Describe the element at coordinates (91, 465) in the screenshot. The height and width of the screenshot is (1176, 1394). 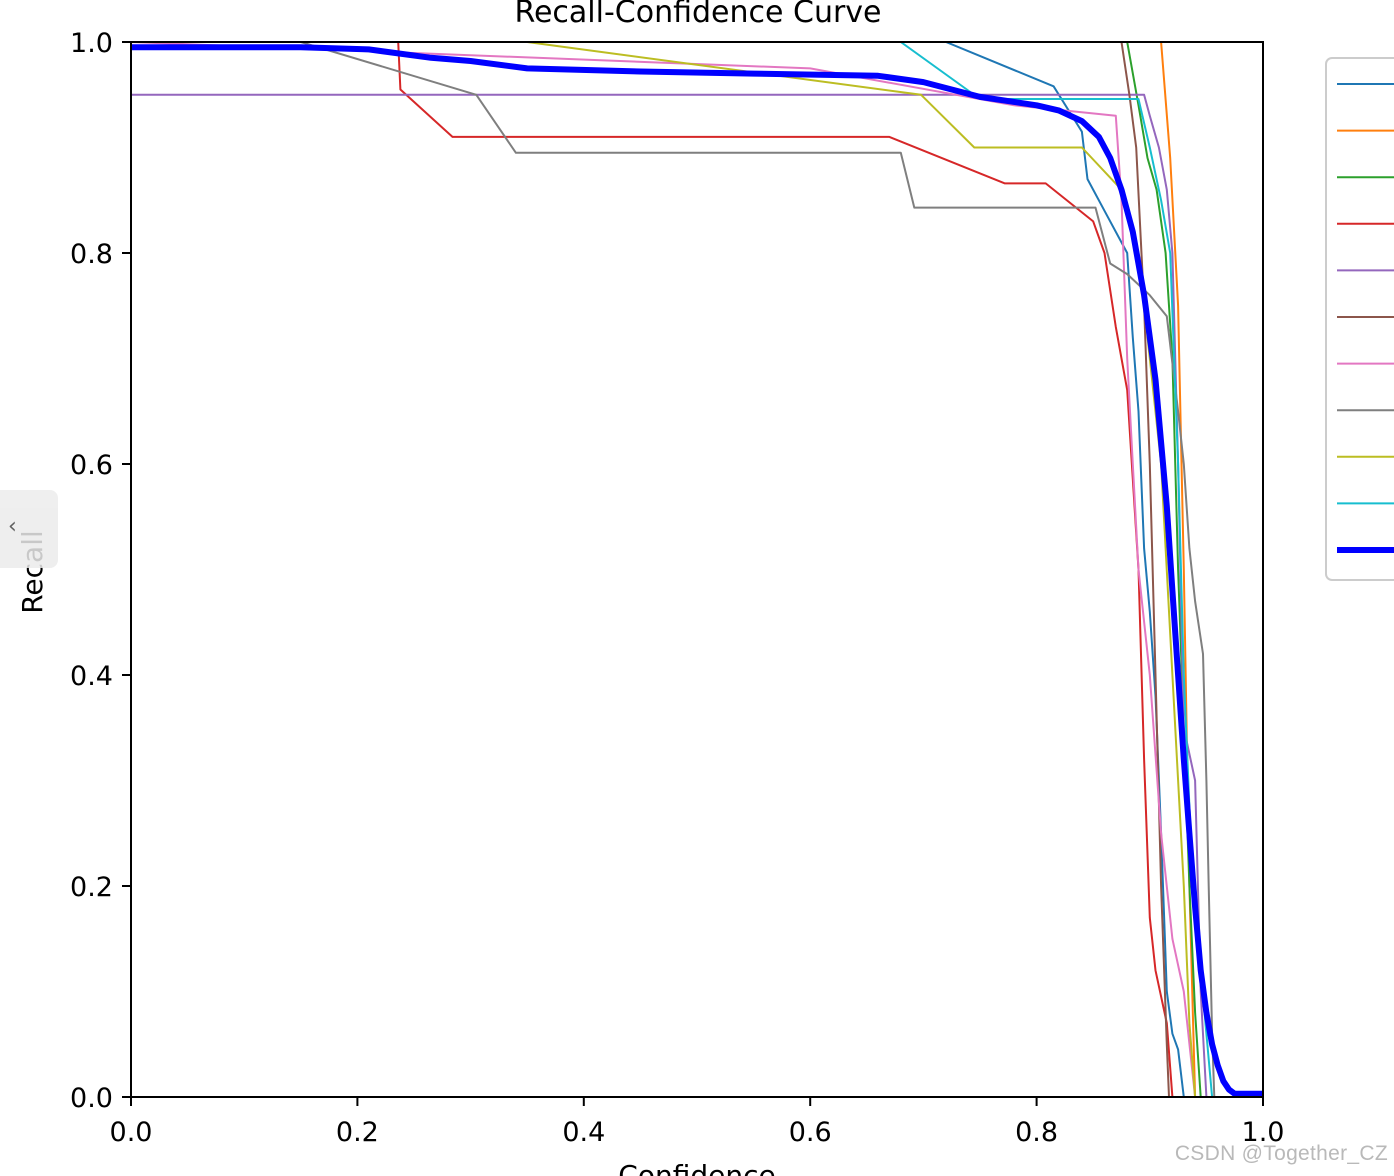
I see `y-tick-label: 0.6` at that location.